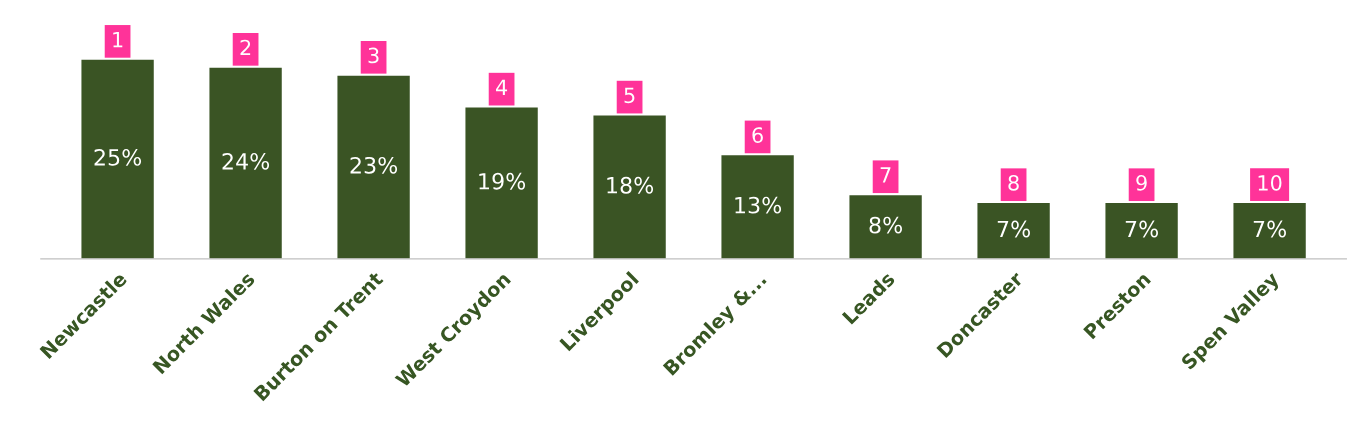 This screenshot has width=1360, height=444. What do you see at coordinates (1141, 182) in the screenshot?
I see `annotation: 9` at bounding box center [1141, 182].